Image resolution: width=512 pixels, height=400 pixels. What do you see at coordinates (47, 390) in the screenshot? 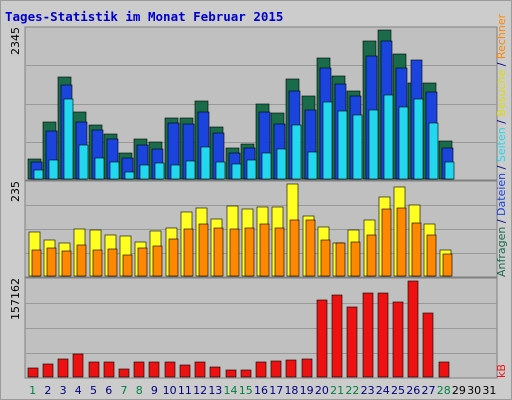
I see `x-tick-label-day-2: 2` at bounding box center [47, 390].